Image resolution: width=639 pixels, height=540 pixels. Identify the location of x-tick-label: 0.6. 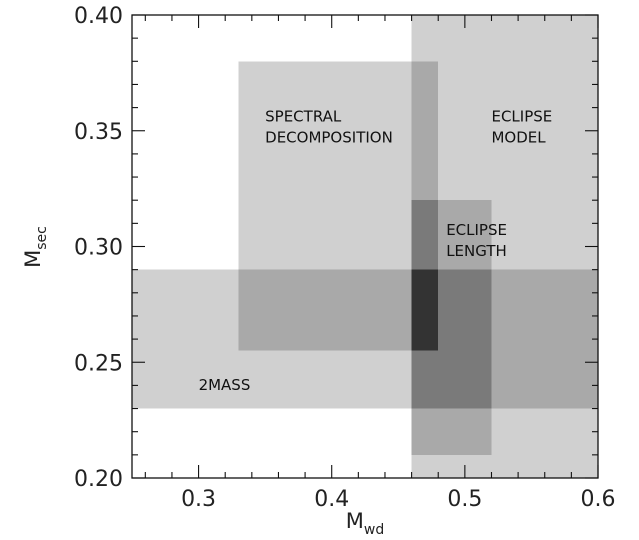
(598, 499).